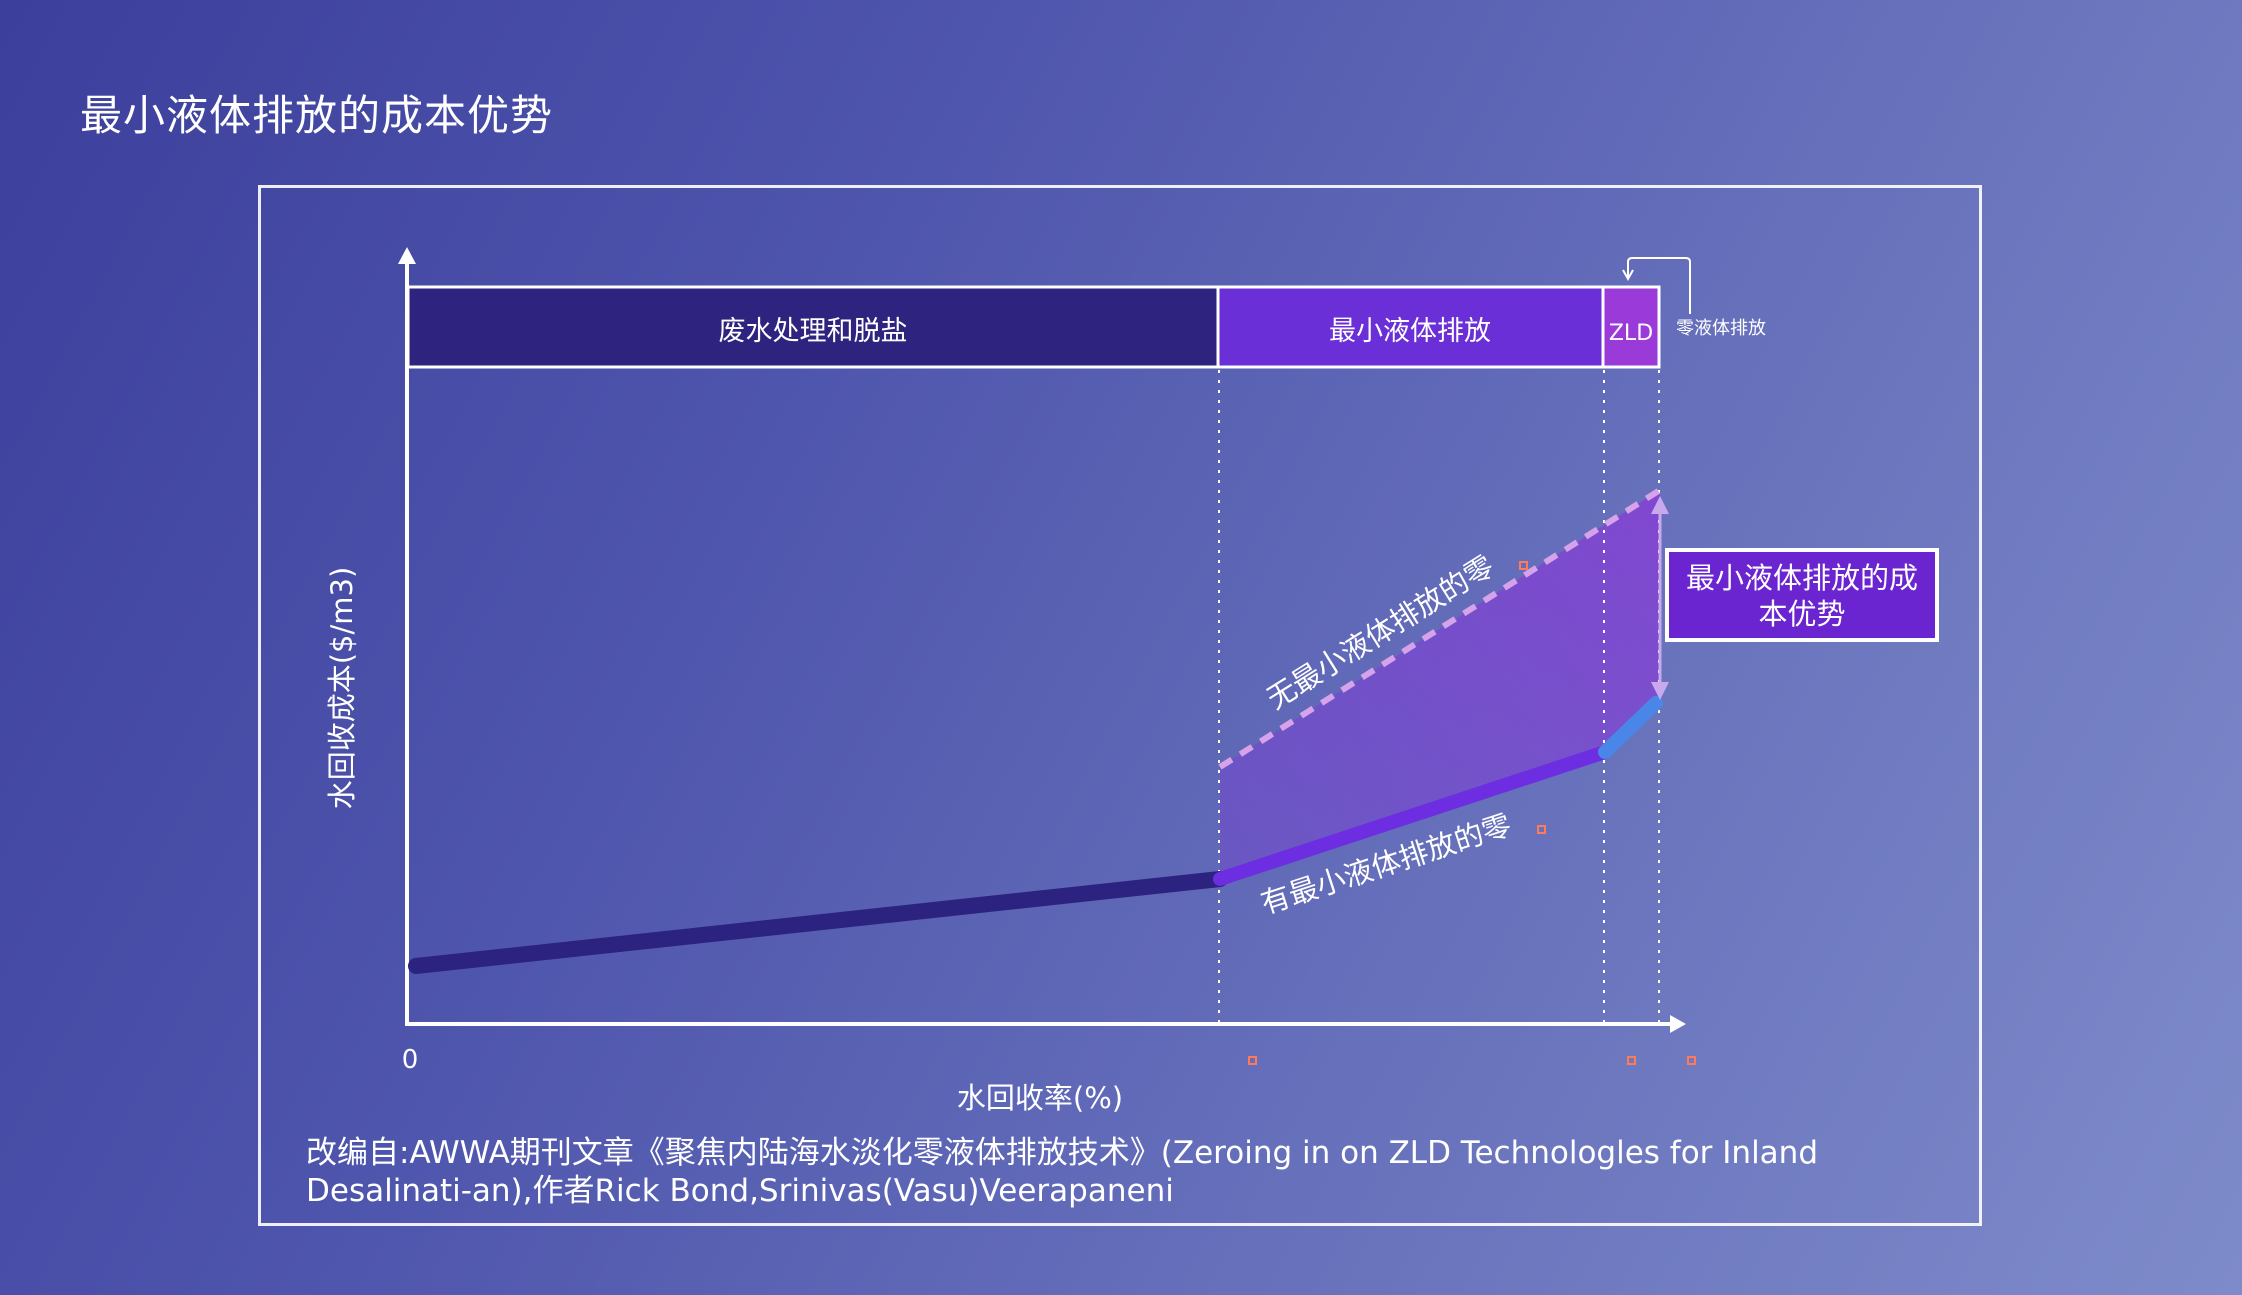  I want to click on zld-callout: 零液体排放, so click(1694, 298).